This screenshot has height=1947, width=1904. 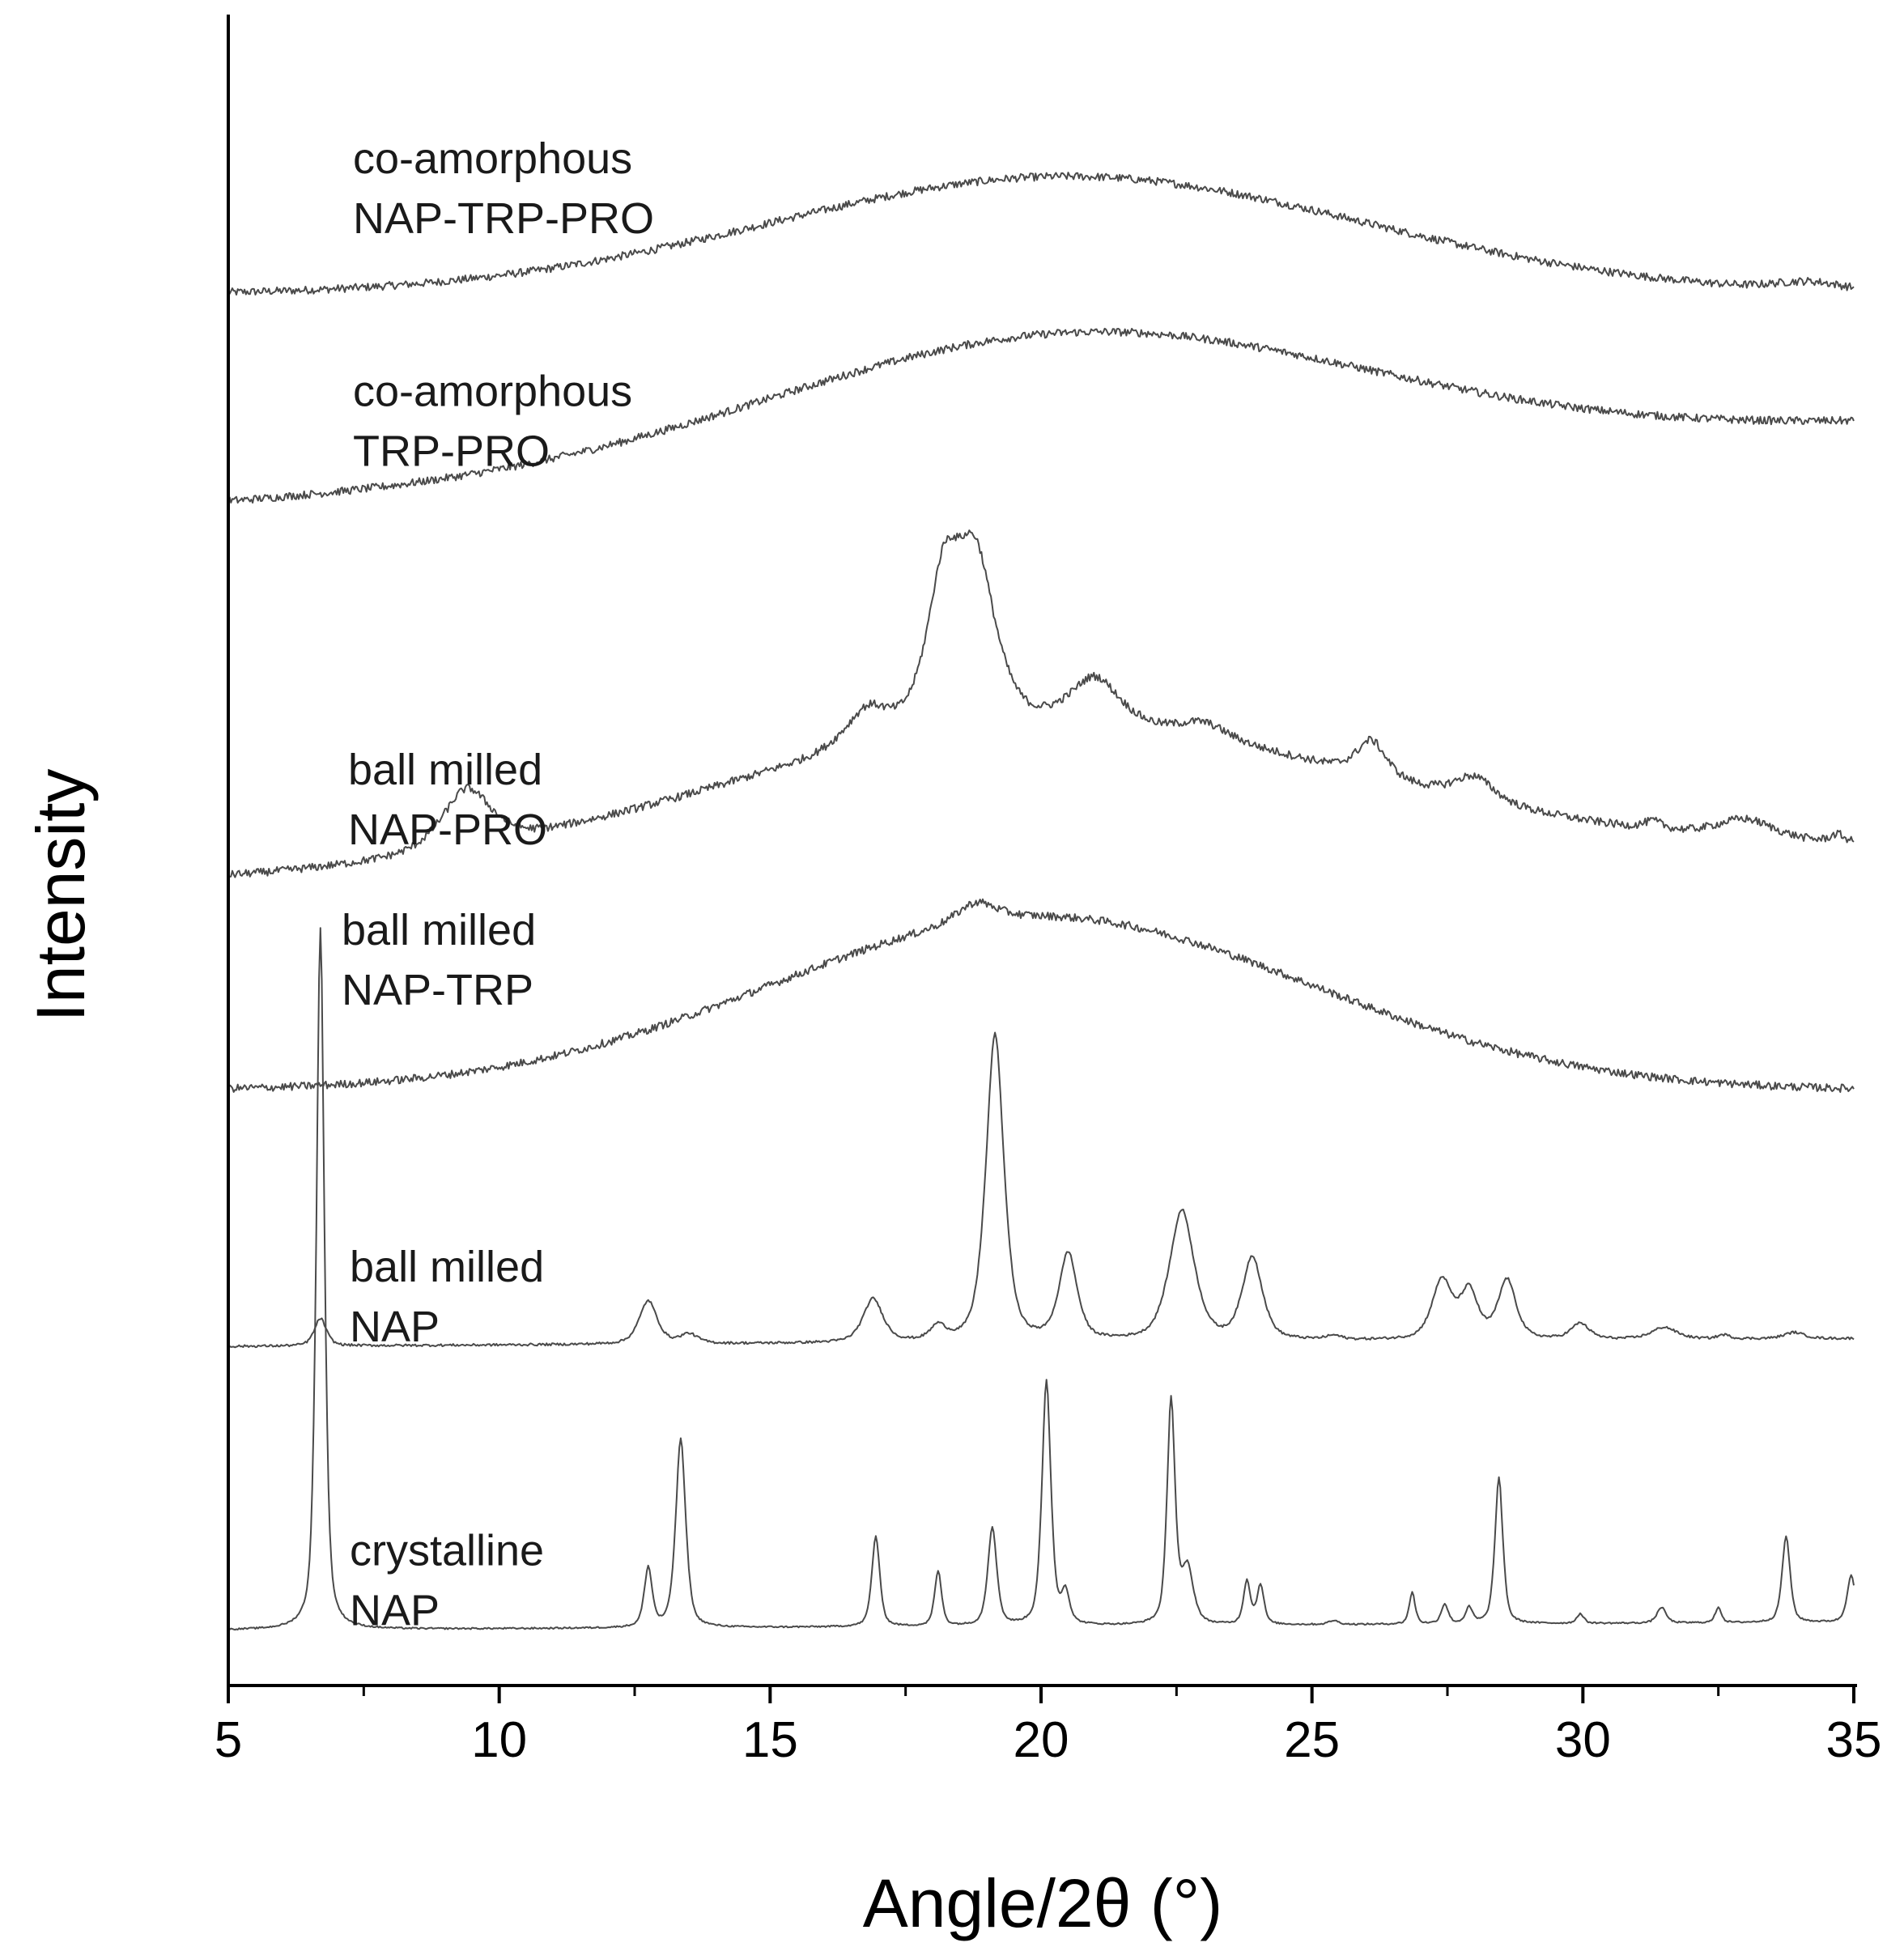 What do you see at coordinates (395, 1327) in the screenshot?
I see `series-label-4-line-1: NAP` at bounding box center [395, 1327].